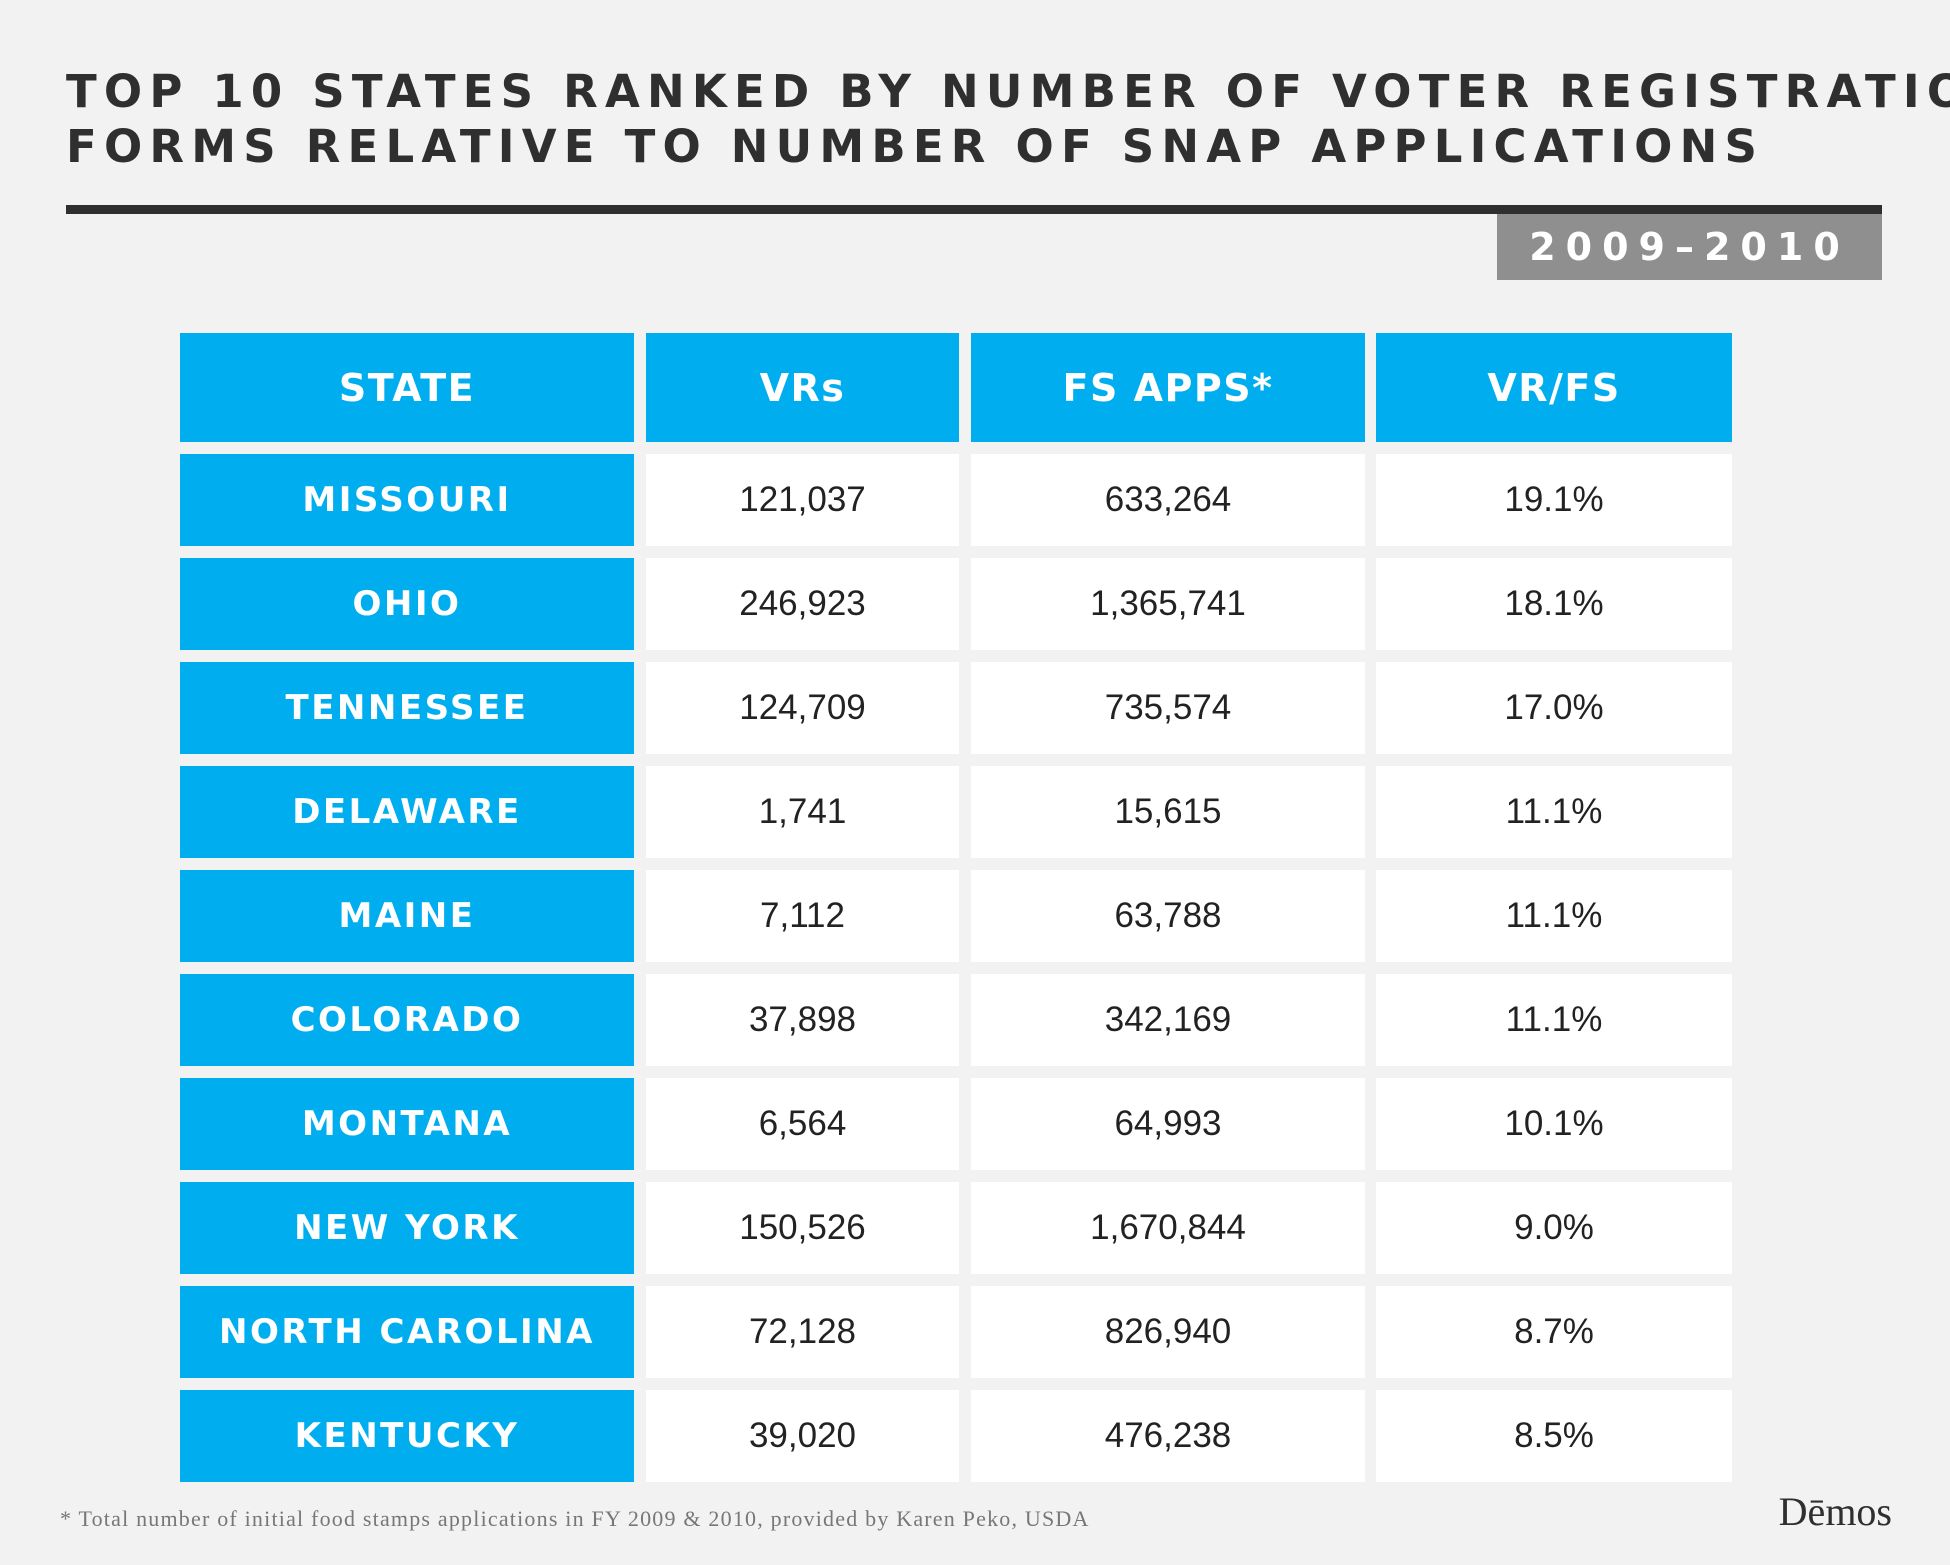 The height and width of the screenshot is (1565, 1950). What do you see at coordinates (1168, 1332) in the screenshot?
I see `fs-apps-cell: 826,940` at bounding box center [1168, 1332].